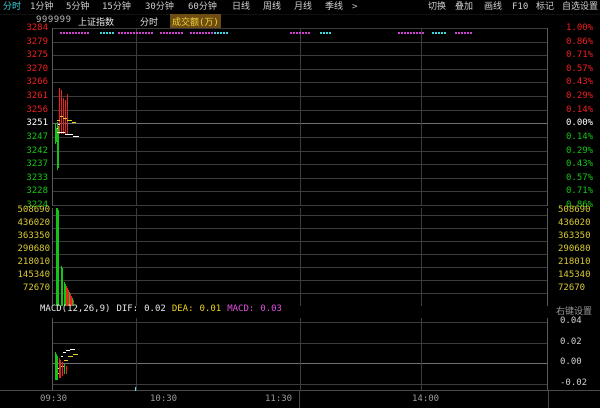 This screenshot has height=408, width=600. Describe the element at coordinates (37, 123) in the screenshot. I see `price-label-left: 3251` at that location.